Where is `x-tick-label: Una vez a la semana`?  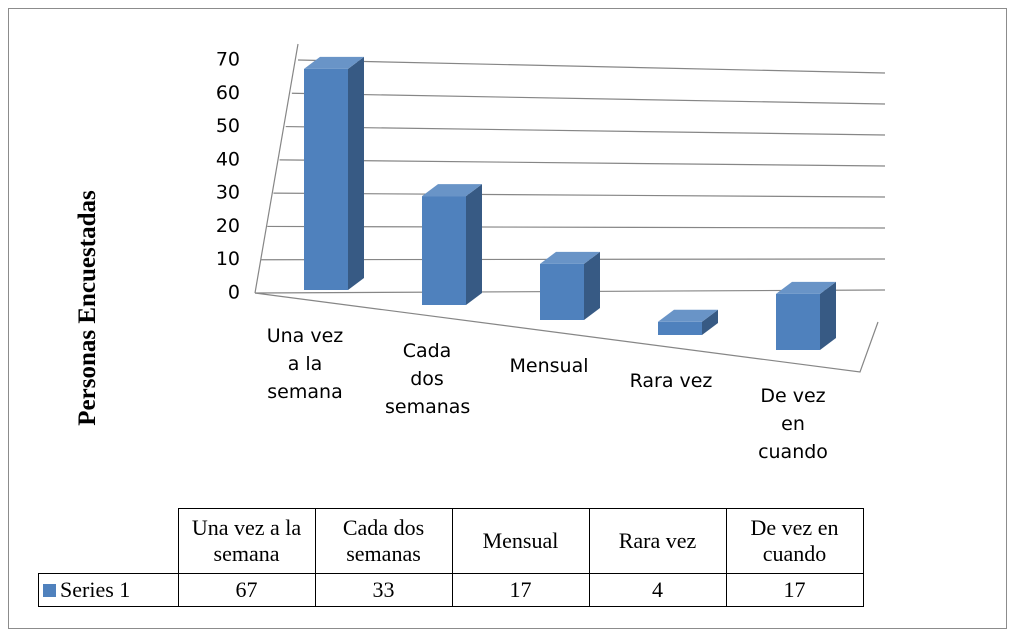
x-tick-label: Una vez a la semana is located at coordinates (305, 364).